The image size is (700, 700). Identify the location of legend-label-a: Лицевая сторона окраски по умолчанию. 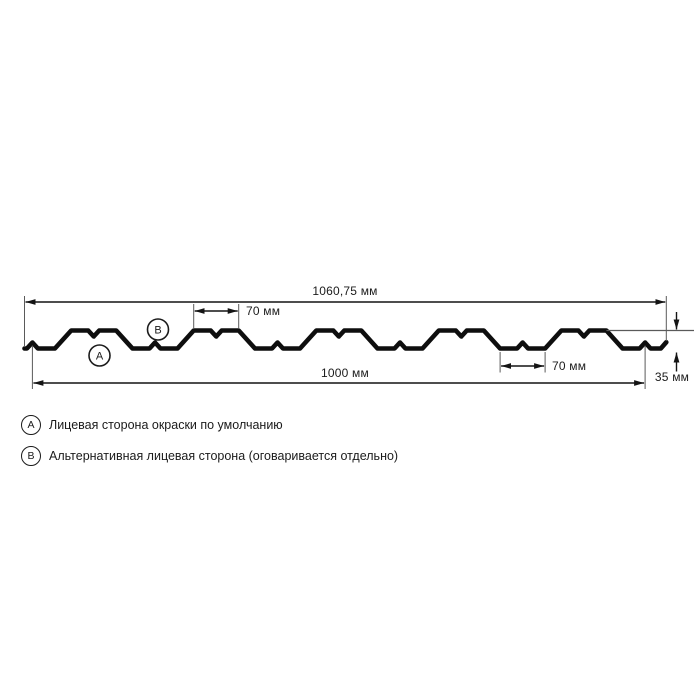
(166, 424).